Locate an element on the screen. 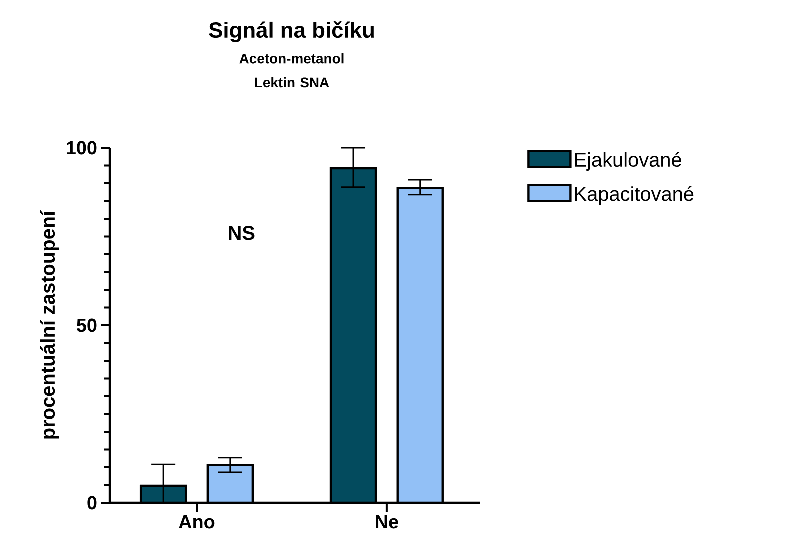  legend-label: Ejakulované is located at coordinates (628, 162).